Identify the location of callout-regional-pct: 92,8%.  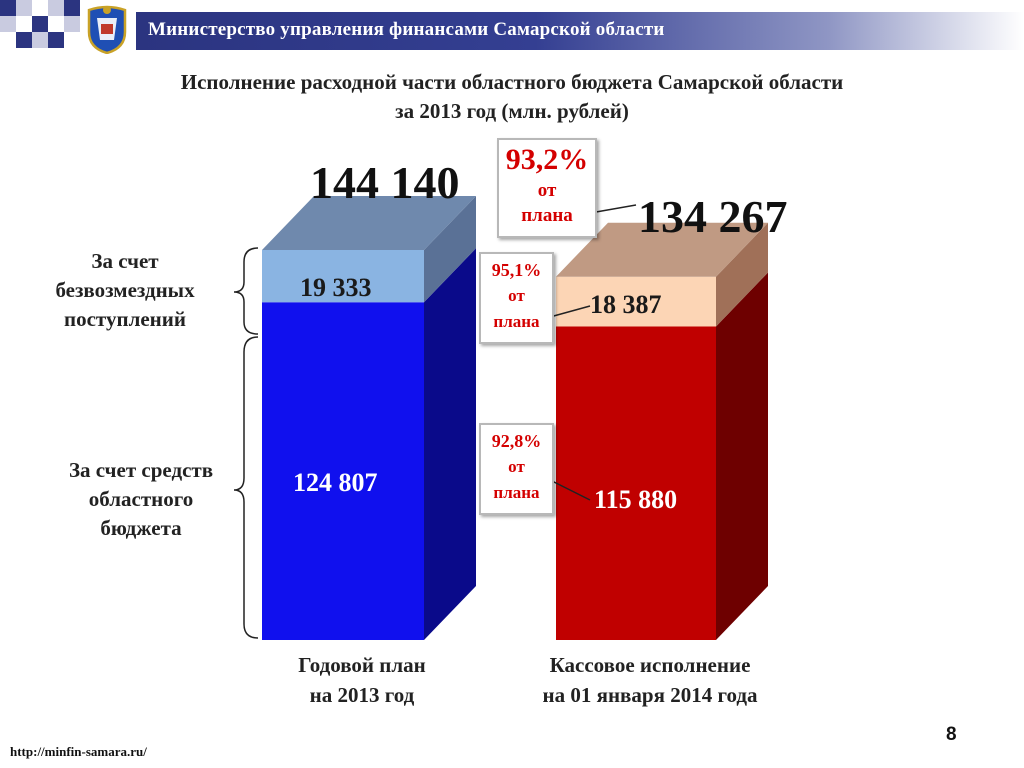
(516, 441).